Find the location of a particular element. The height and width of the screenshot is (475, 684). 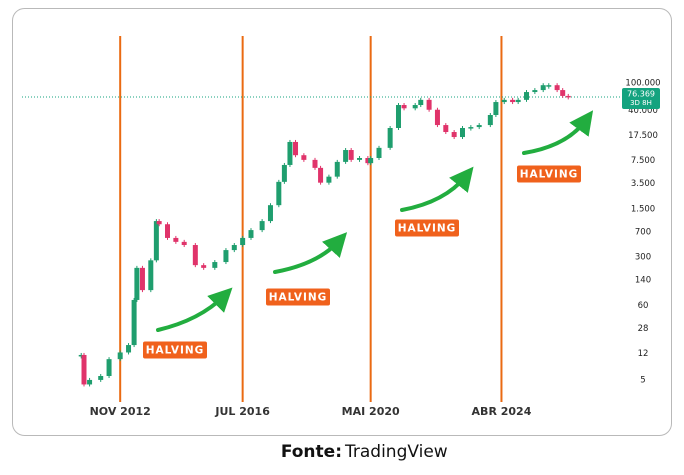

x-tick-label: ABR 2024 is located at coordinates (502, 411).